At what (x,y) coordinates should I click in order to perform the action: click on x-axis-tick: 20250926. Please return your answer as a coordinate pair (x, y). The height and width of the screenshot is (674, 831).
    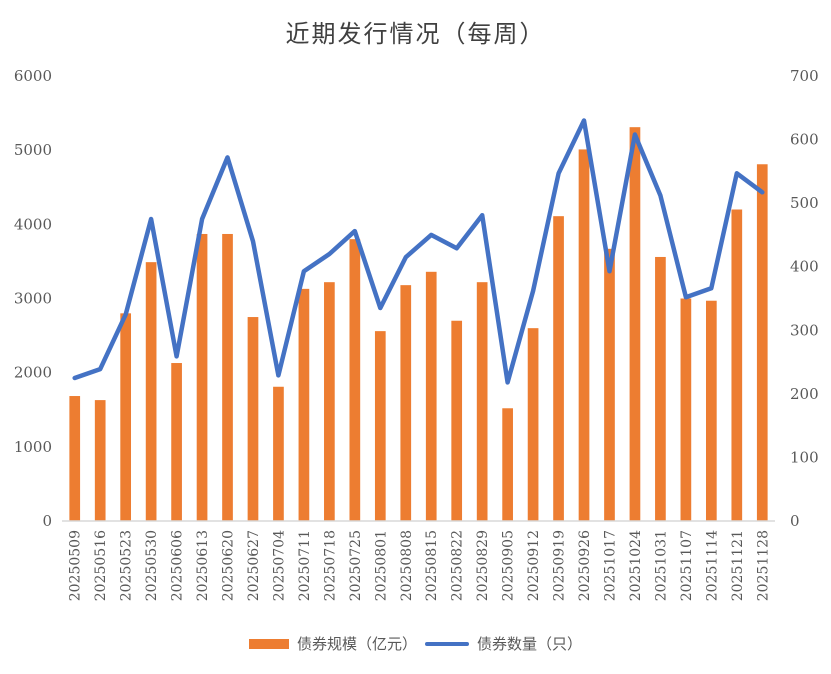
    Looking at the image, I should click on (585, 565).